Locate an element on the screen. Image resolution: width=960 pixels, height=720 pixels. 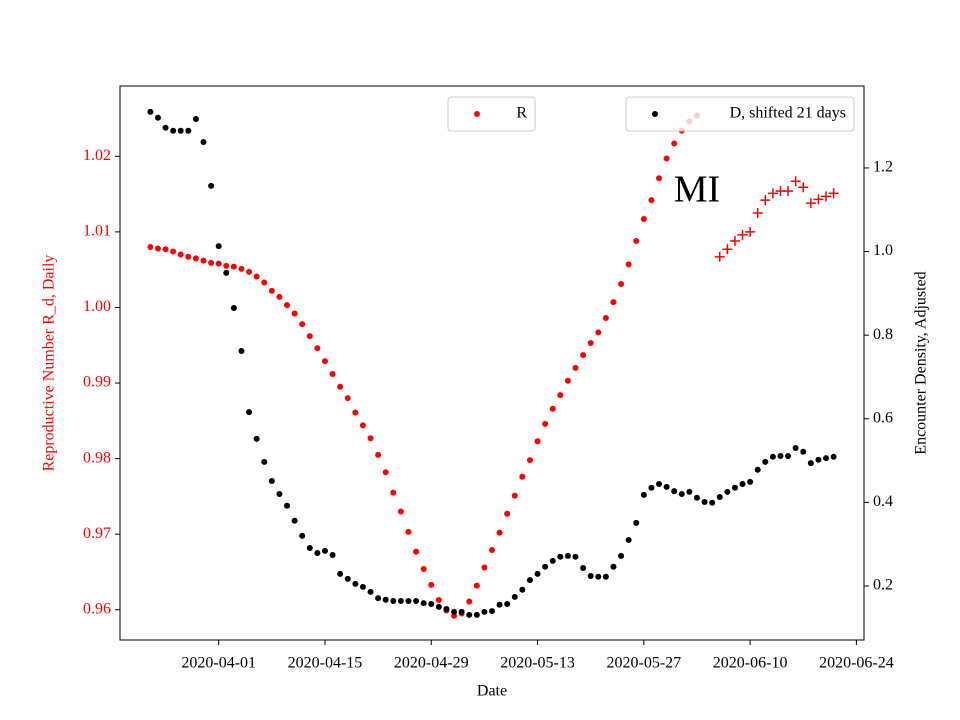
y-tick-label: 0.98 is located at coordinates (97, 457).